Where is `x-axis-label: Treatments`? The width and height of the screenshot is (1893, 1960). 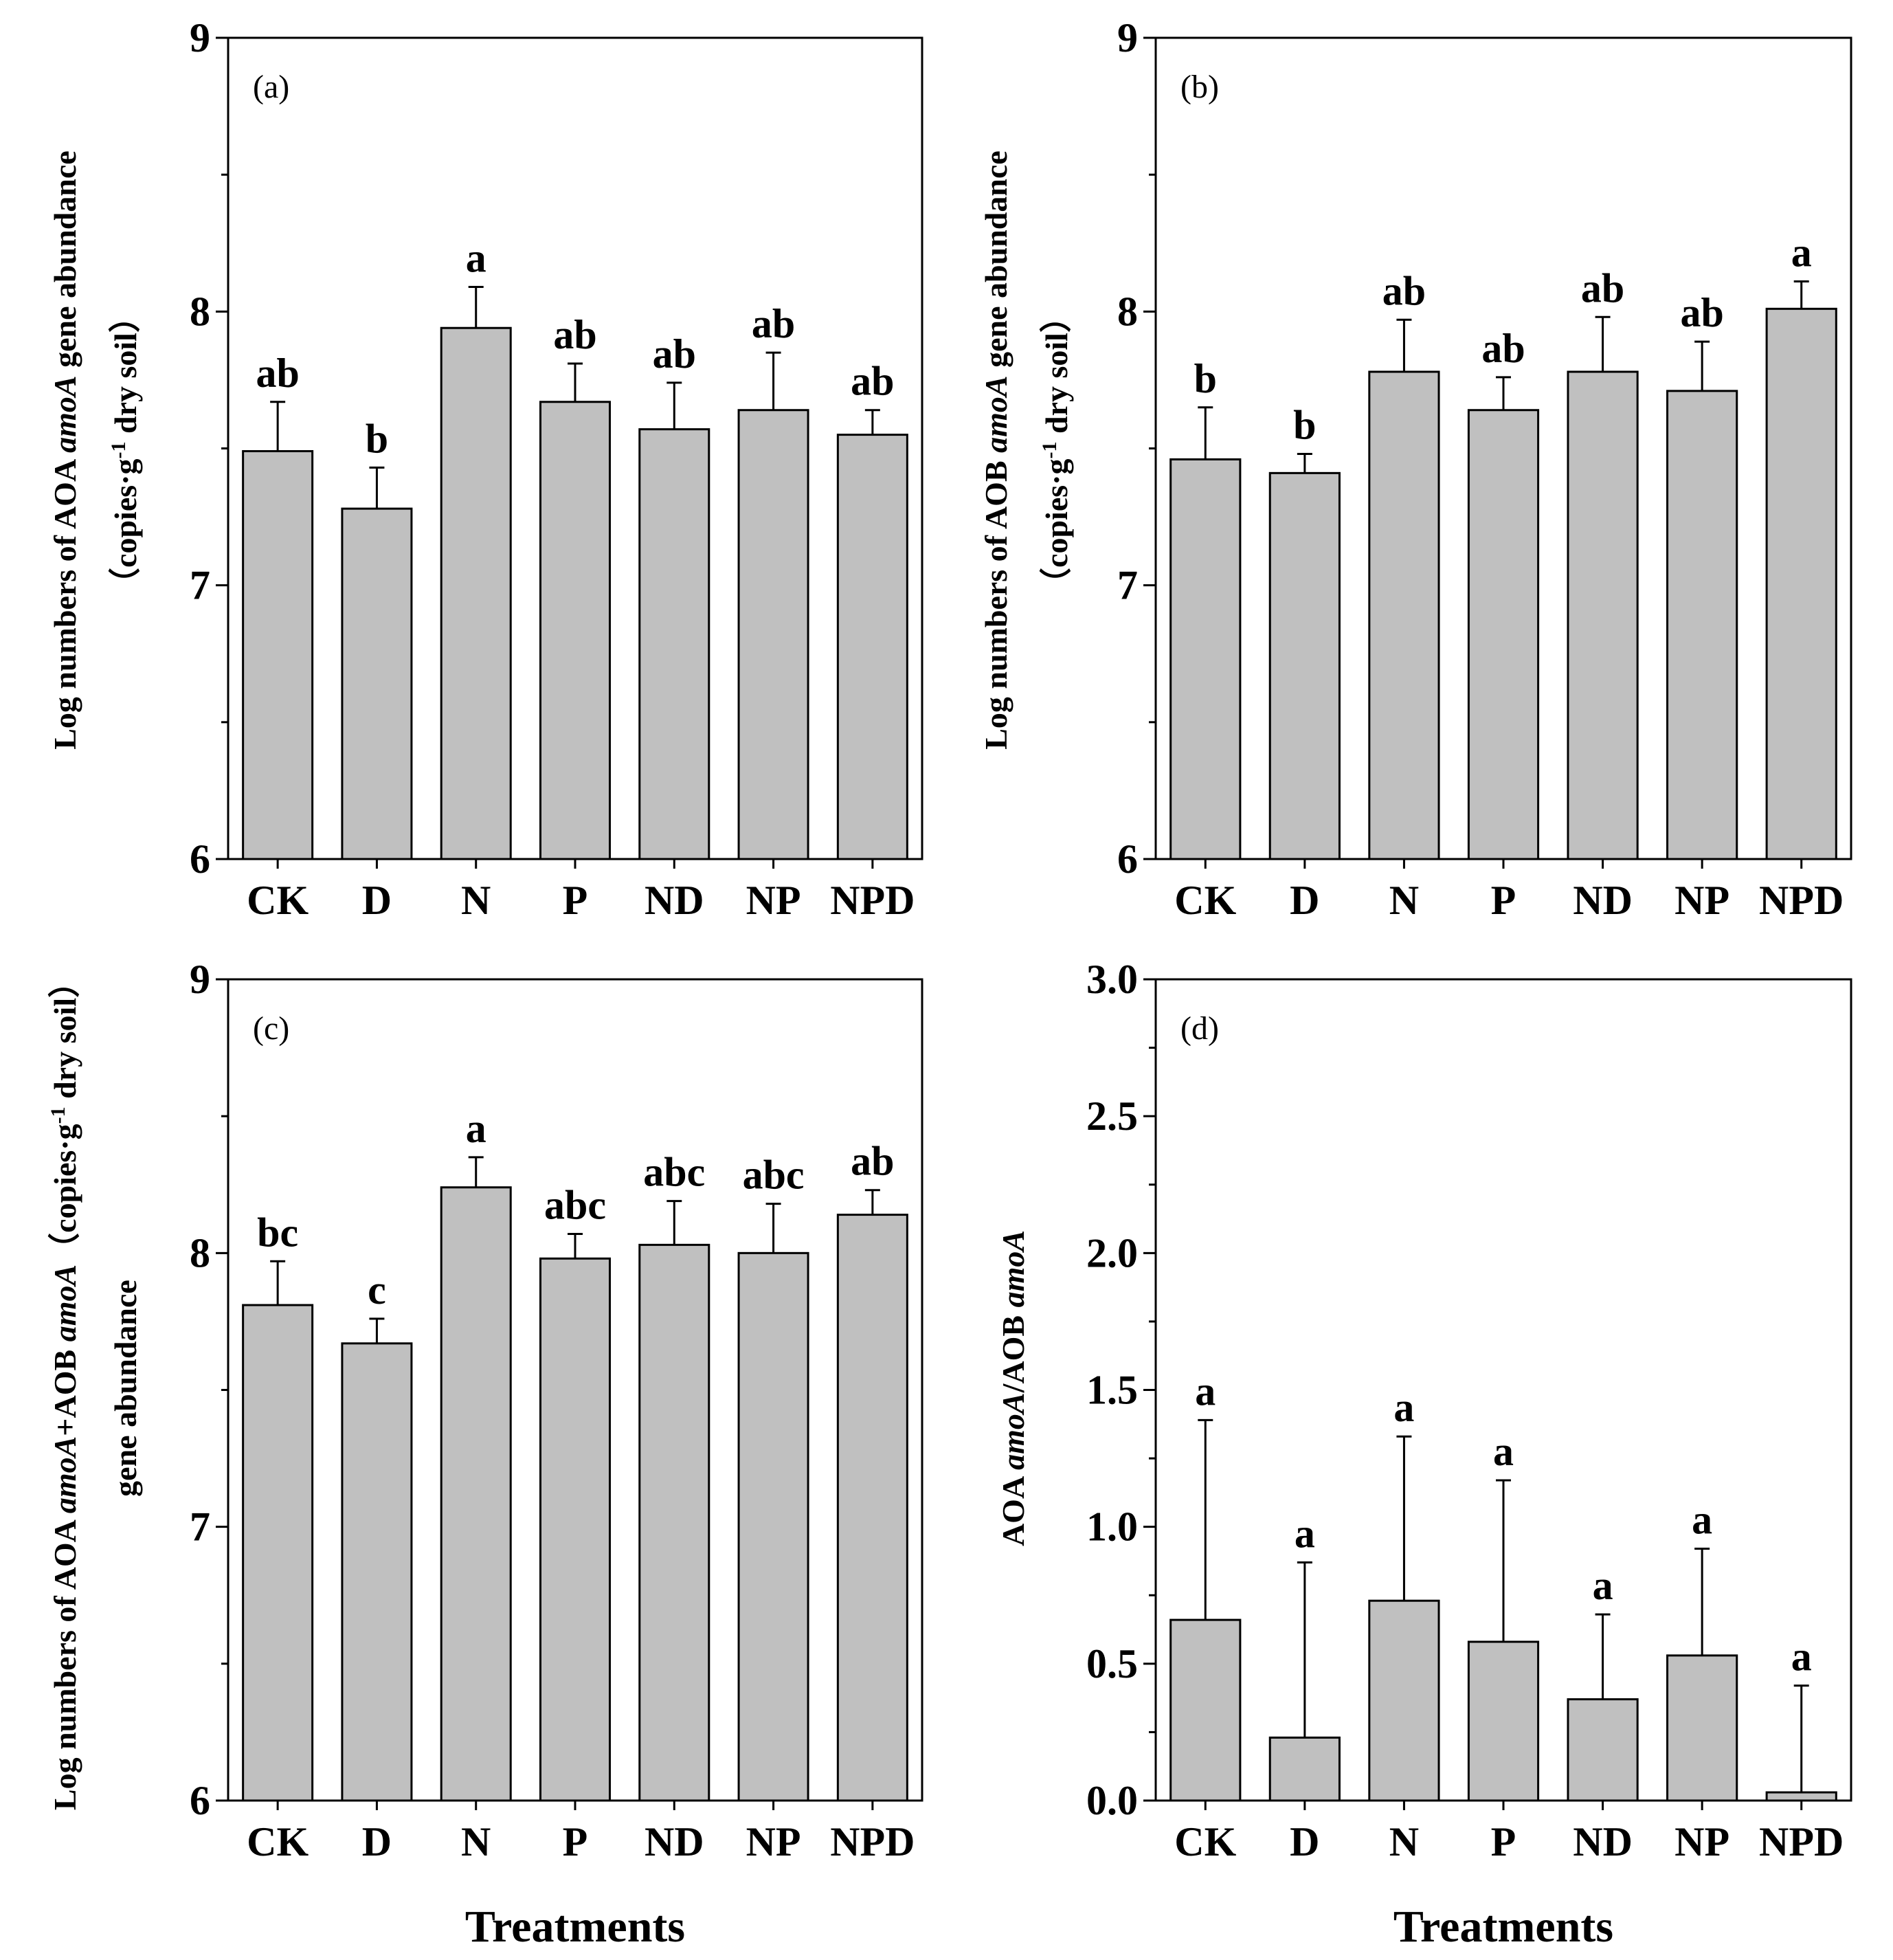
x-axis-label: Treatments is located at coordinates (575, 1927).